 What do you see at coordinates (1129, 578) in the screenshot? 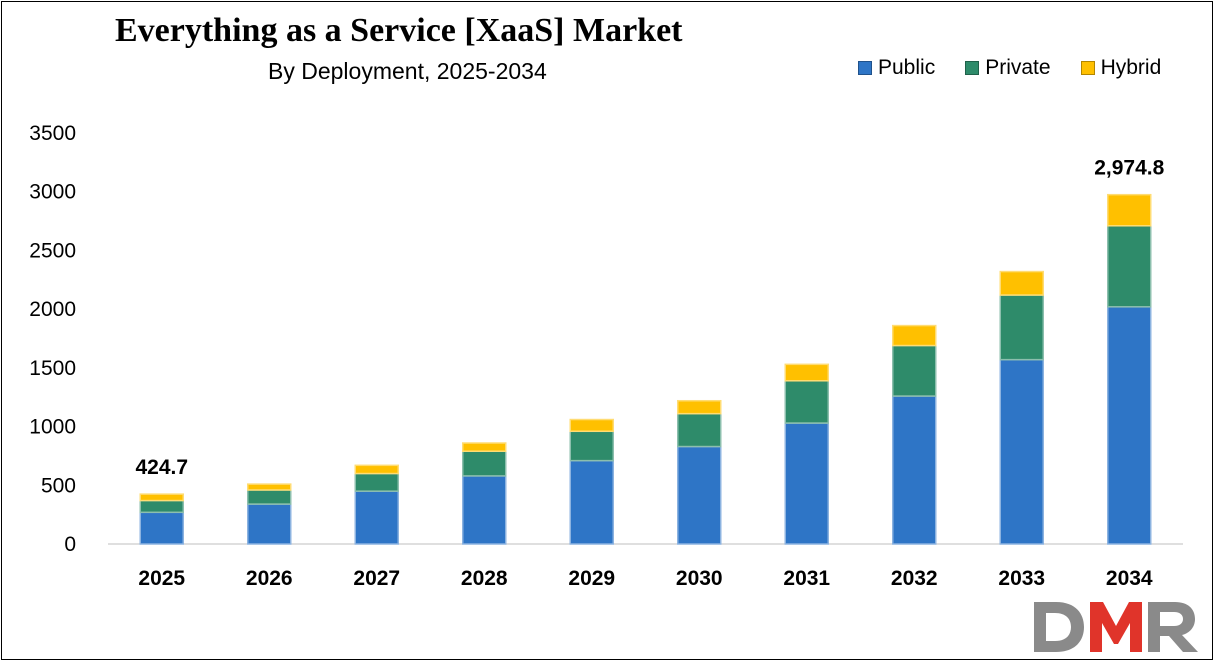
I see `x-tick-label: 2034` at bounding box center [1129, 578].